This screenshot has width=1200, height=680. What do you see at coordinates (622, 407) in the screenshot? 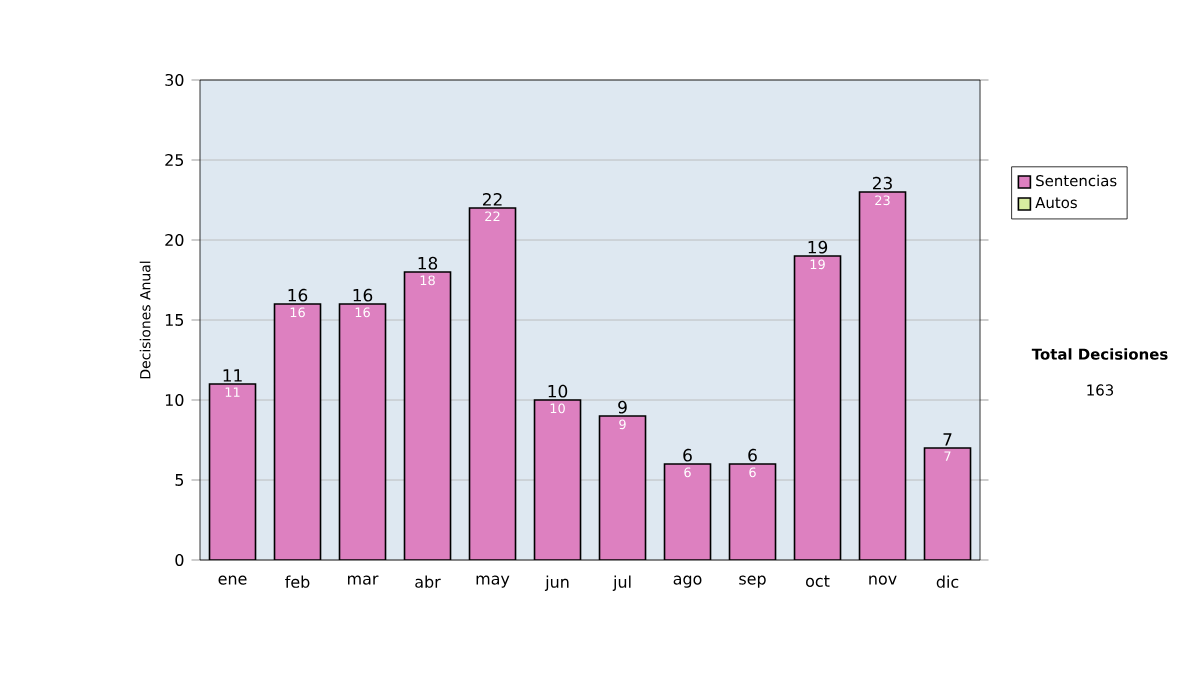
I see `total-label: 9` at bounding box center [622, 407].